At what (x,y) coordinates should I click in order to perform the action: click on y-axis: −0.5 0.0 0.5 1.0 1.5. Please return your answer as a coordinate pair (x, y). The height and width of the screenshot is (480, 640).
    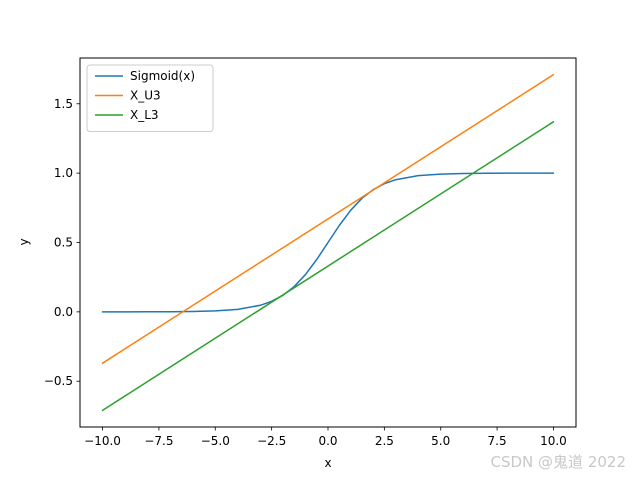
    Looking at the image, I should click on (62, 242).